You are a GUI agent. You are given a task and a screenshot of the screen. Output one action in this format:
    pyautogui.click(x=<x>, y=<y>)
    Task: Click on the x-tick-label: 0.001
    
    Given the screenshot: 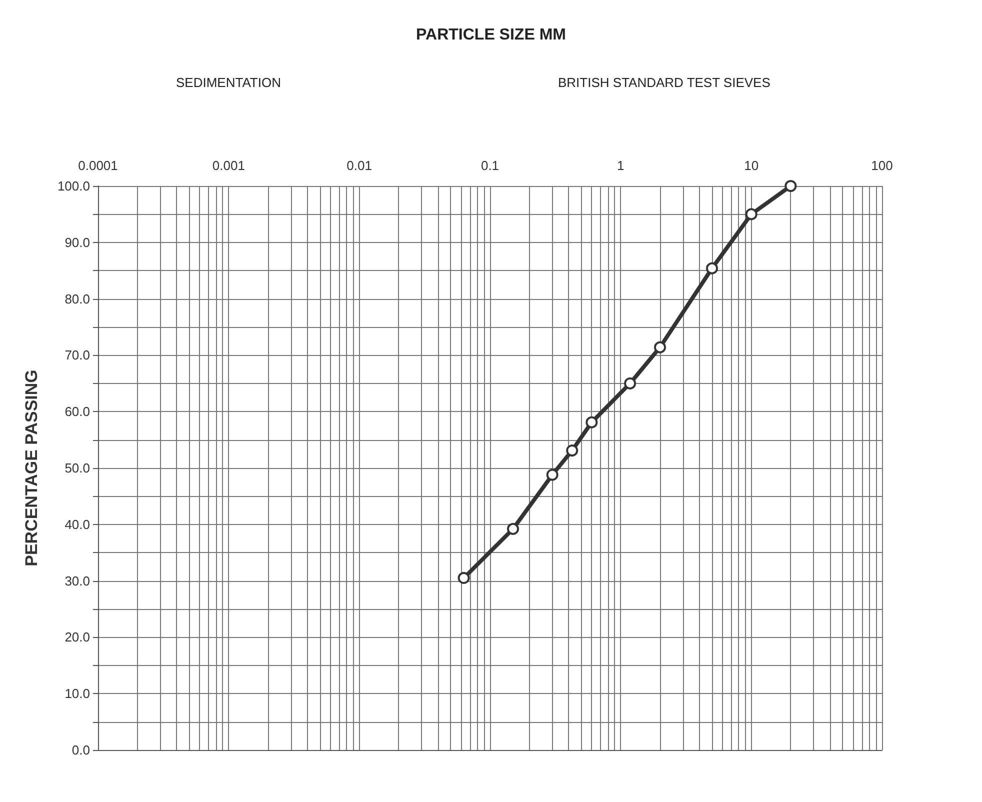 What is the action you would take?
    pyautogui.click(x=228, y=165)
    